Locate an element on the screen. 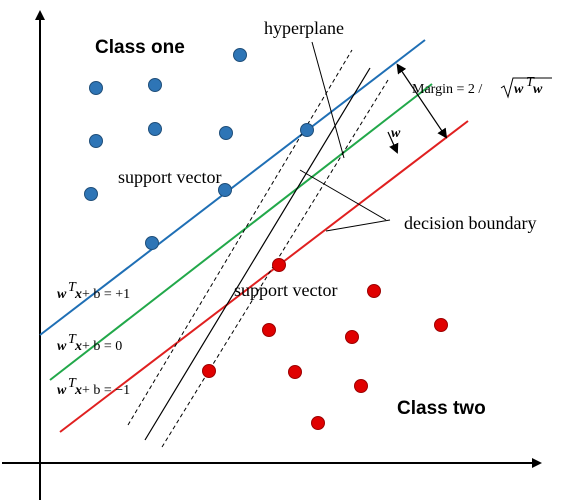 This screenshot has width=564, height=502. margin-T: T is located at coordinates (530, 82).